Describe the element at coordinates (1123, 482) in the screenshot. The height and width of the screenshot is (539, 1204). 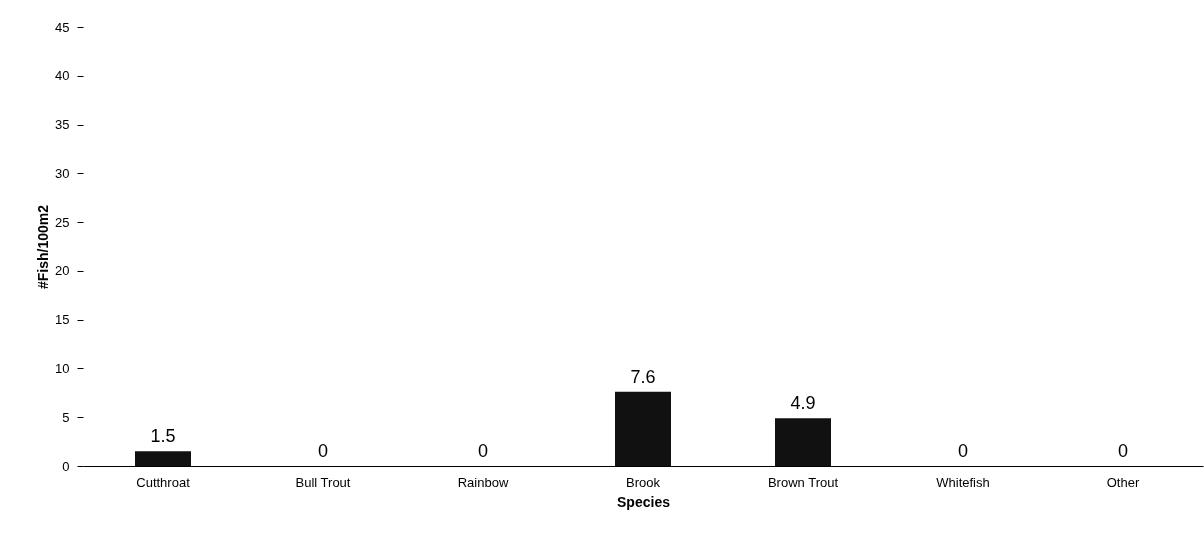
I see `x-tick-label: Other` at that location.